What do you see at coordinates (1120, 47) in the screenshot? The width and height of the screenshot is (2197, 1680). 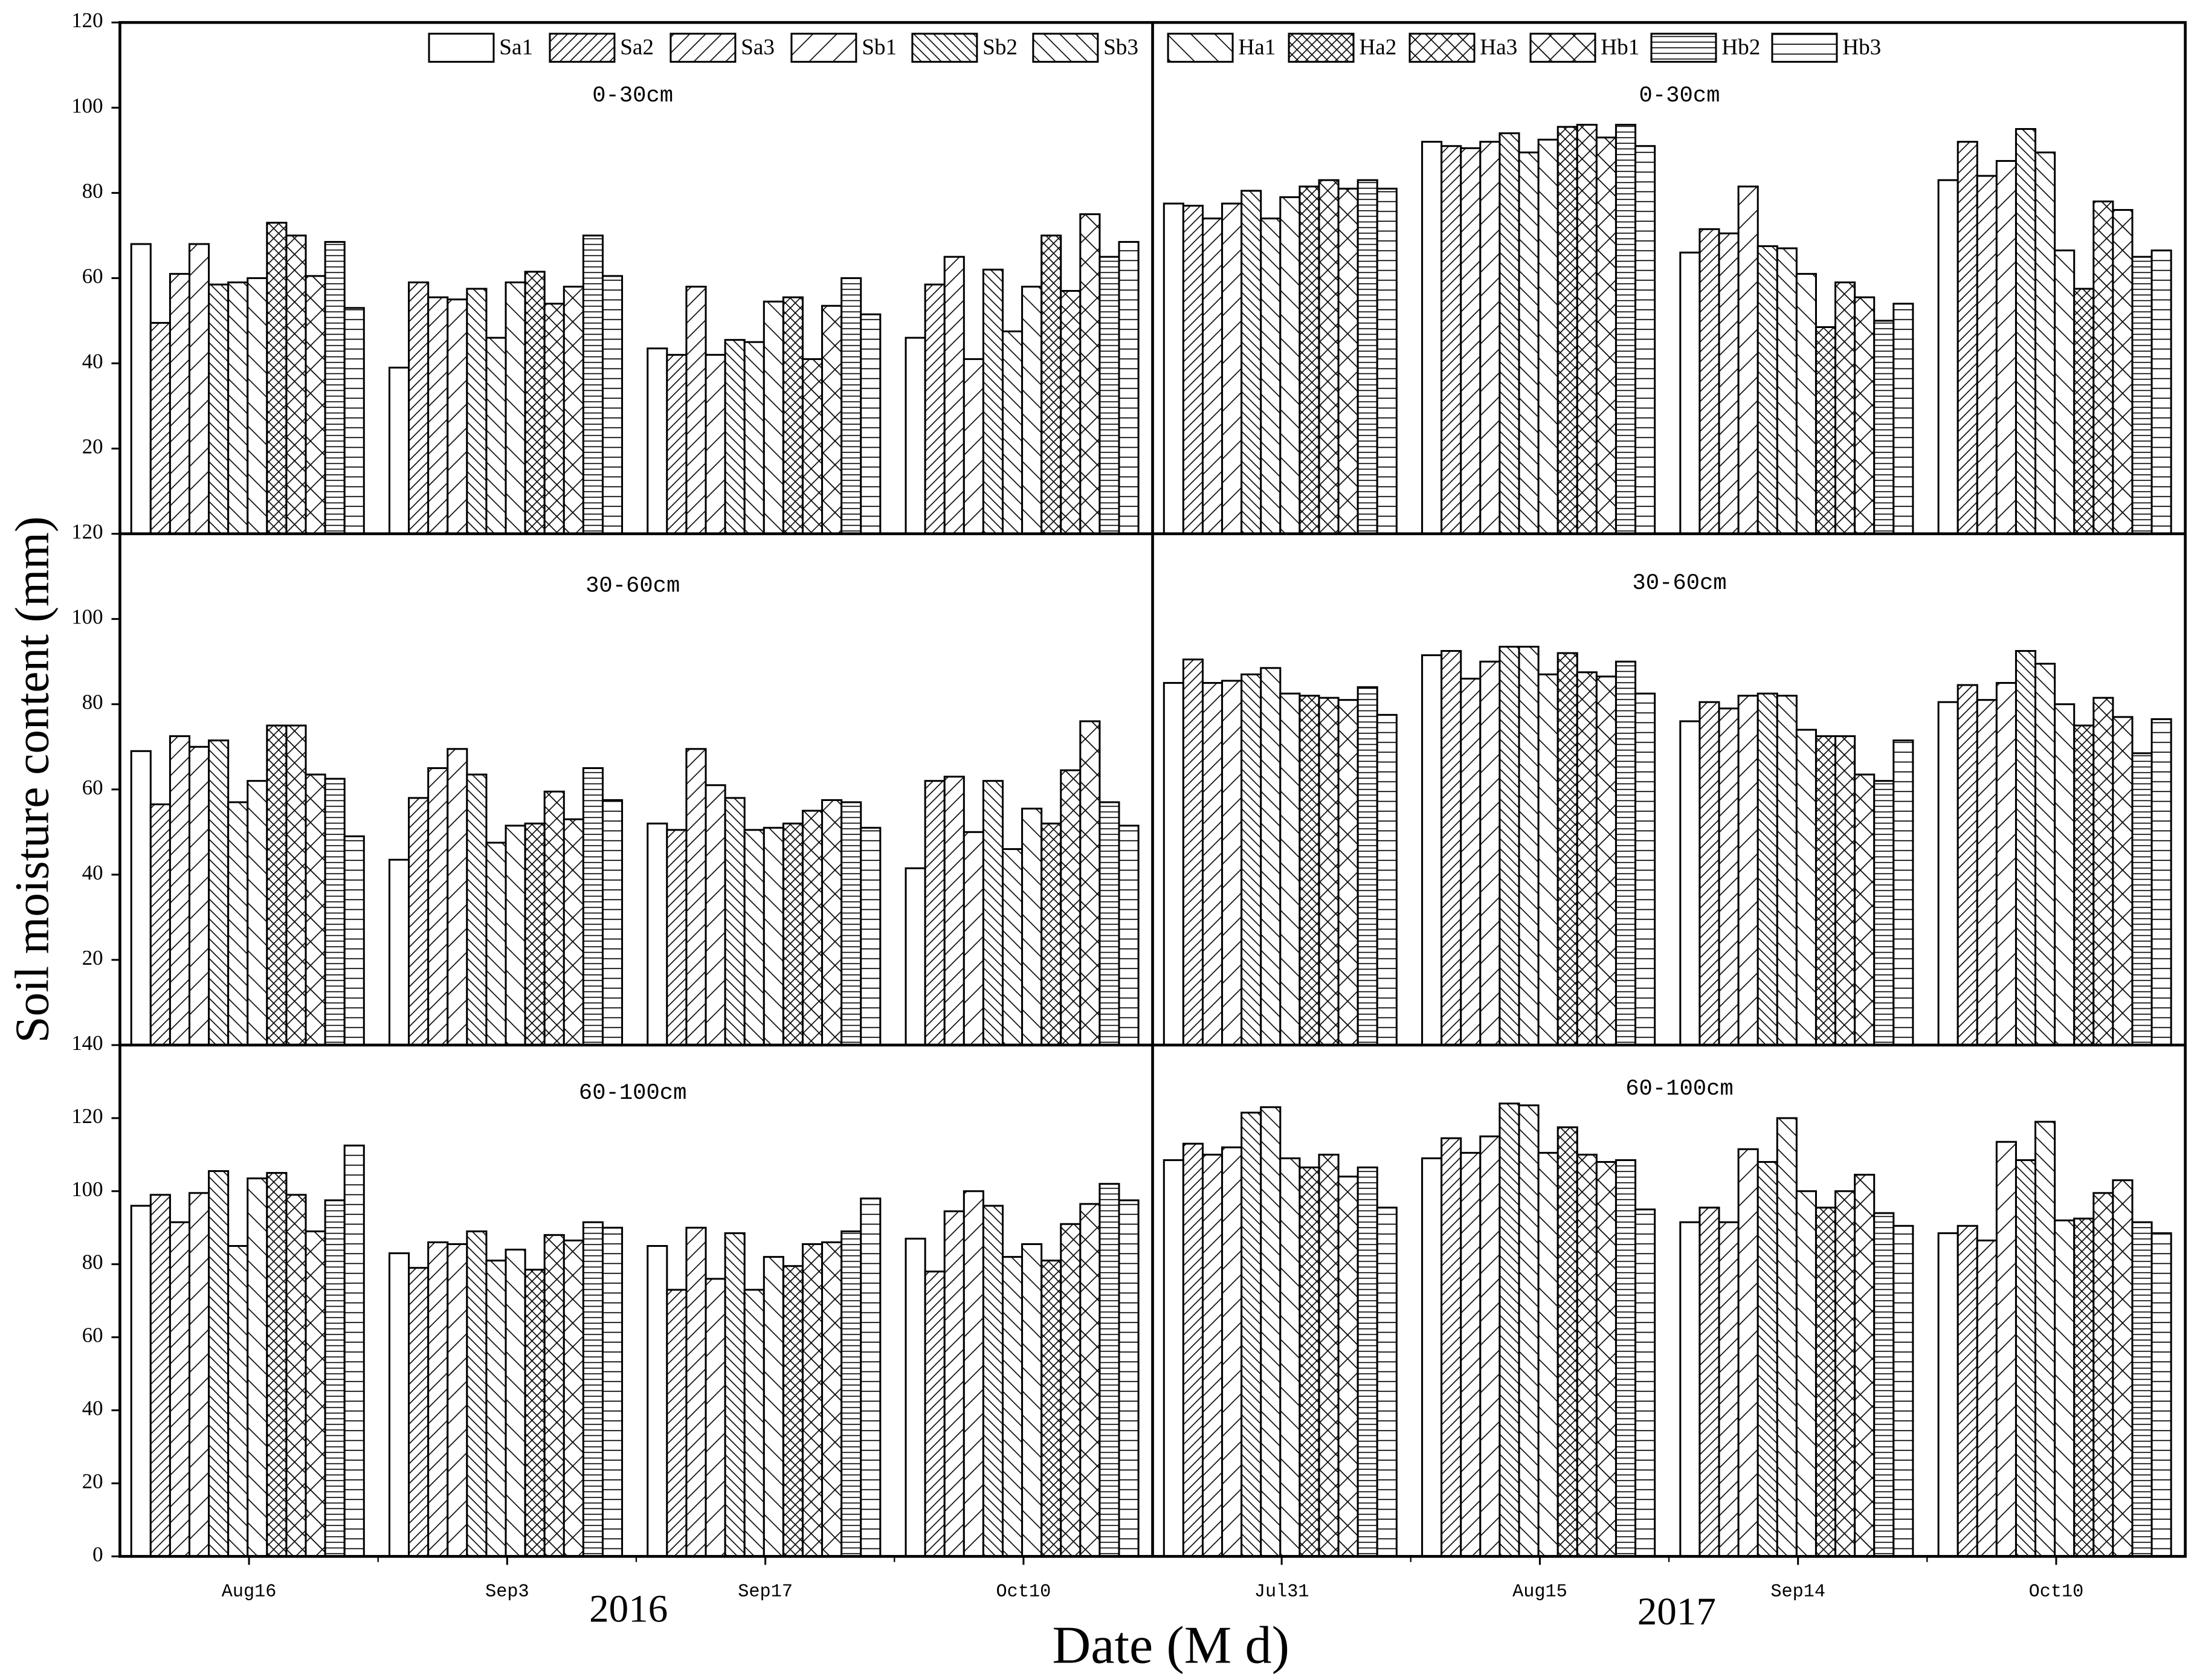 I see `legend-label: Sb3` at bounding box center [1120, 47].